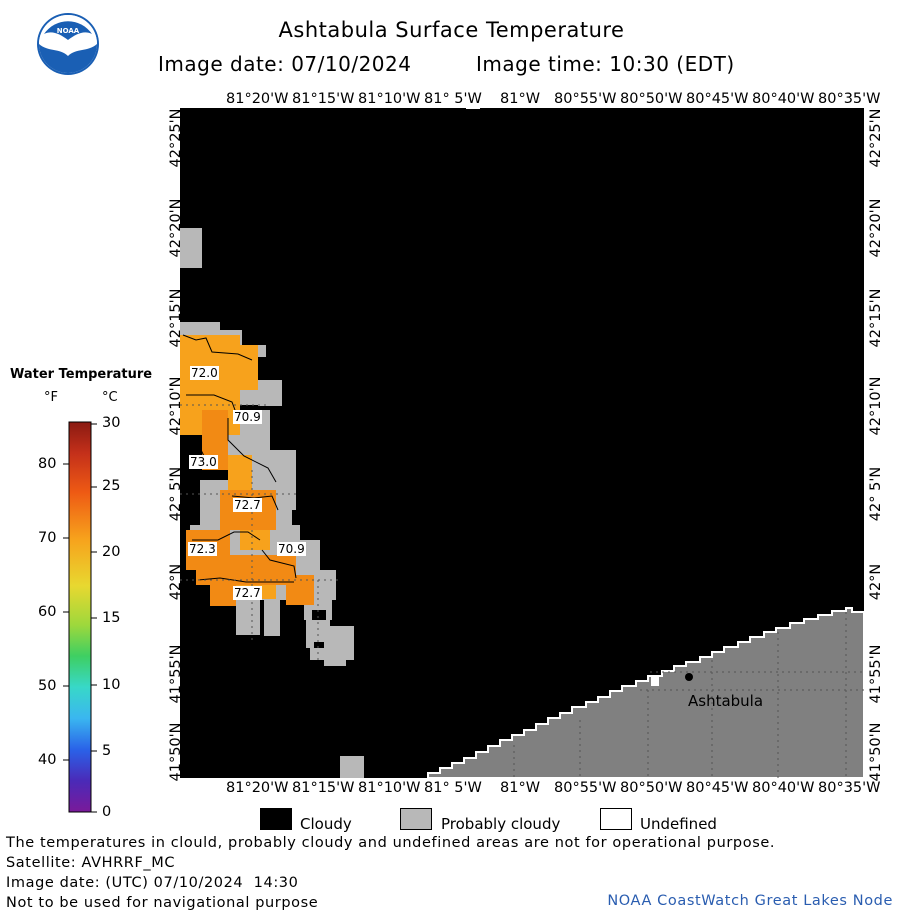 The image size is (903, 919). I want to click on legend-title: Water Temperature, so click(81, 374).